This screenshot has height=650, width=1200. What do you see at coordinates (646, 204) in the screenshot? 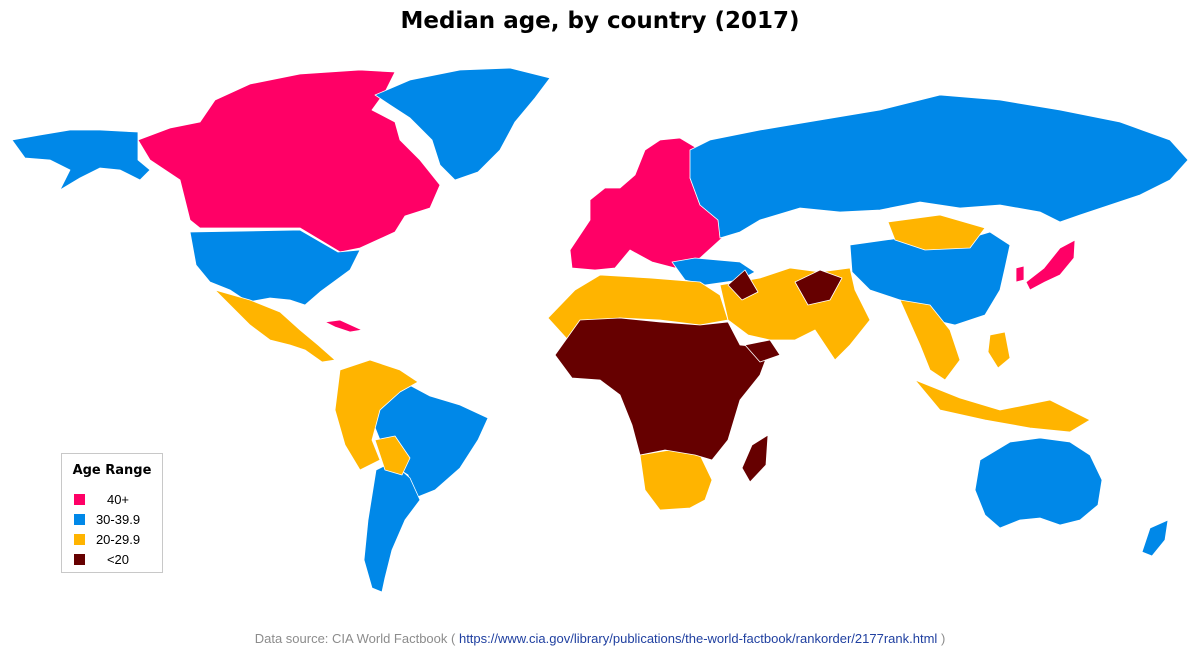
I see `region-europe` at bounding box center [646, 204].